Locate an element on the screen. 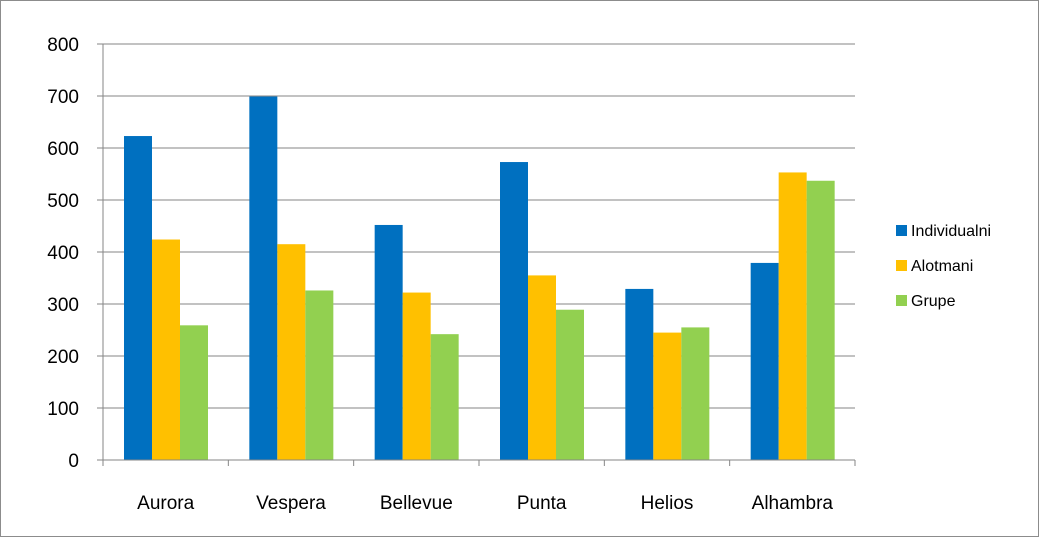 The image size is (1039, 538). bar-helios-grupe is located at coordinates (695, 393).